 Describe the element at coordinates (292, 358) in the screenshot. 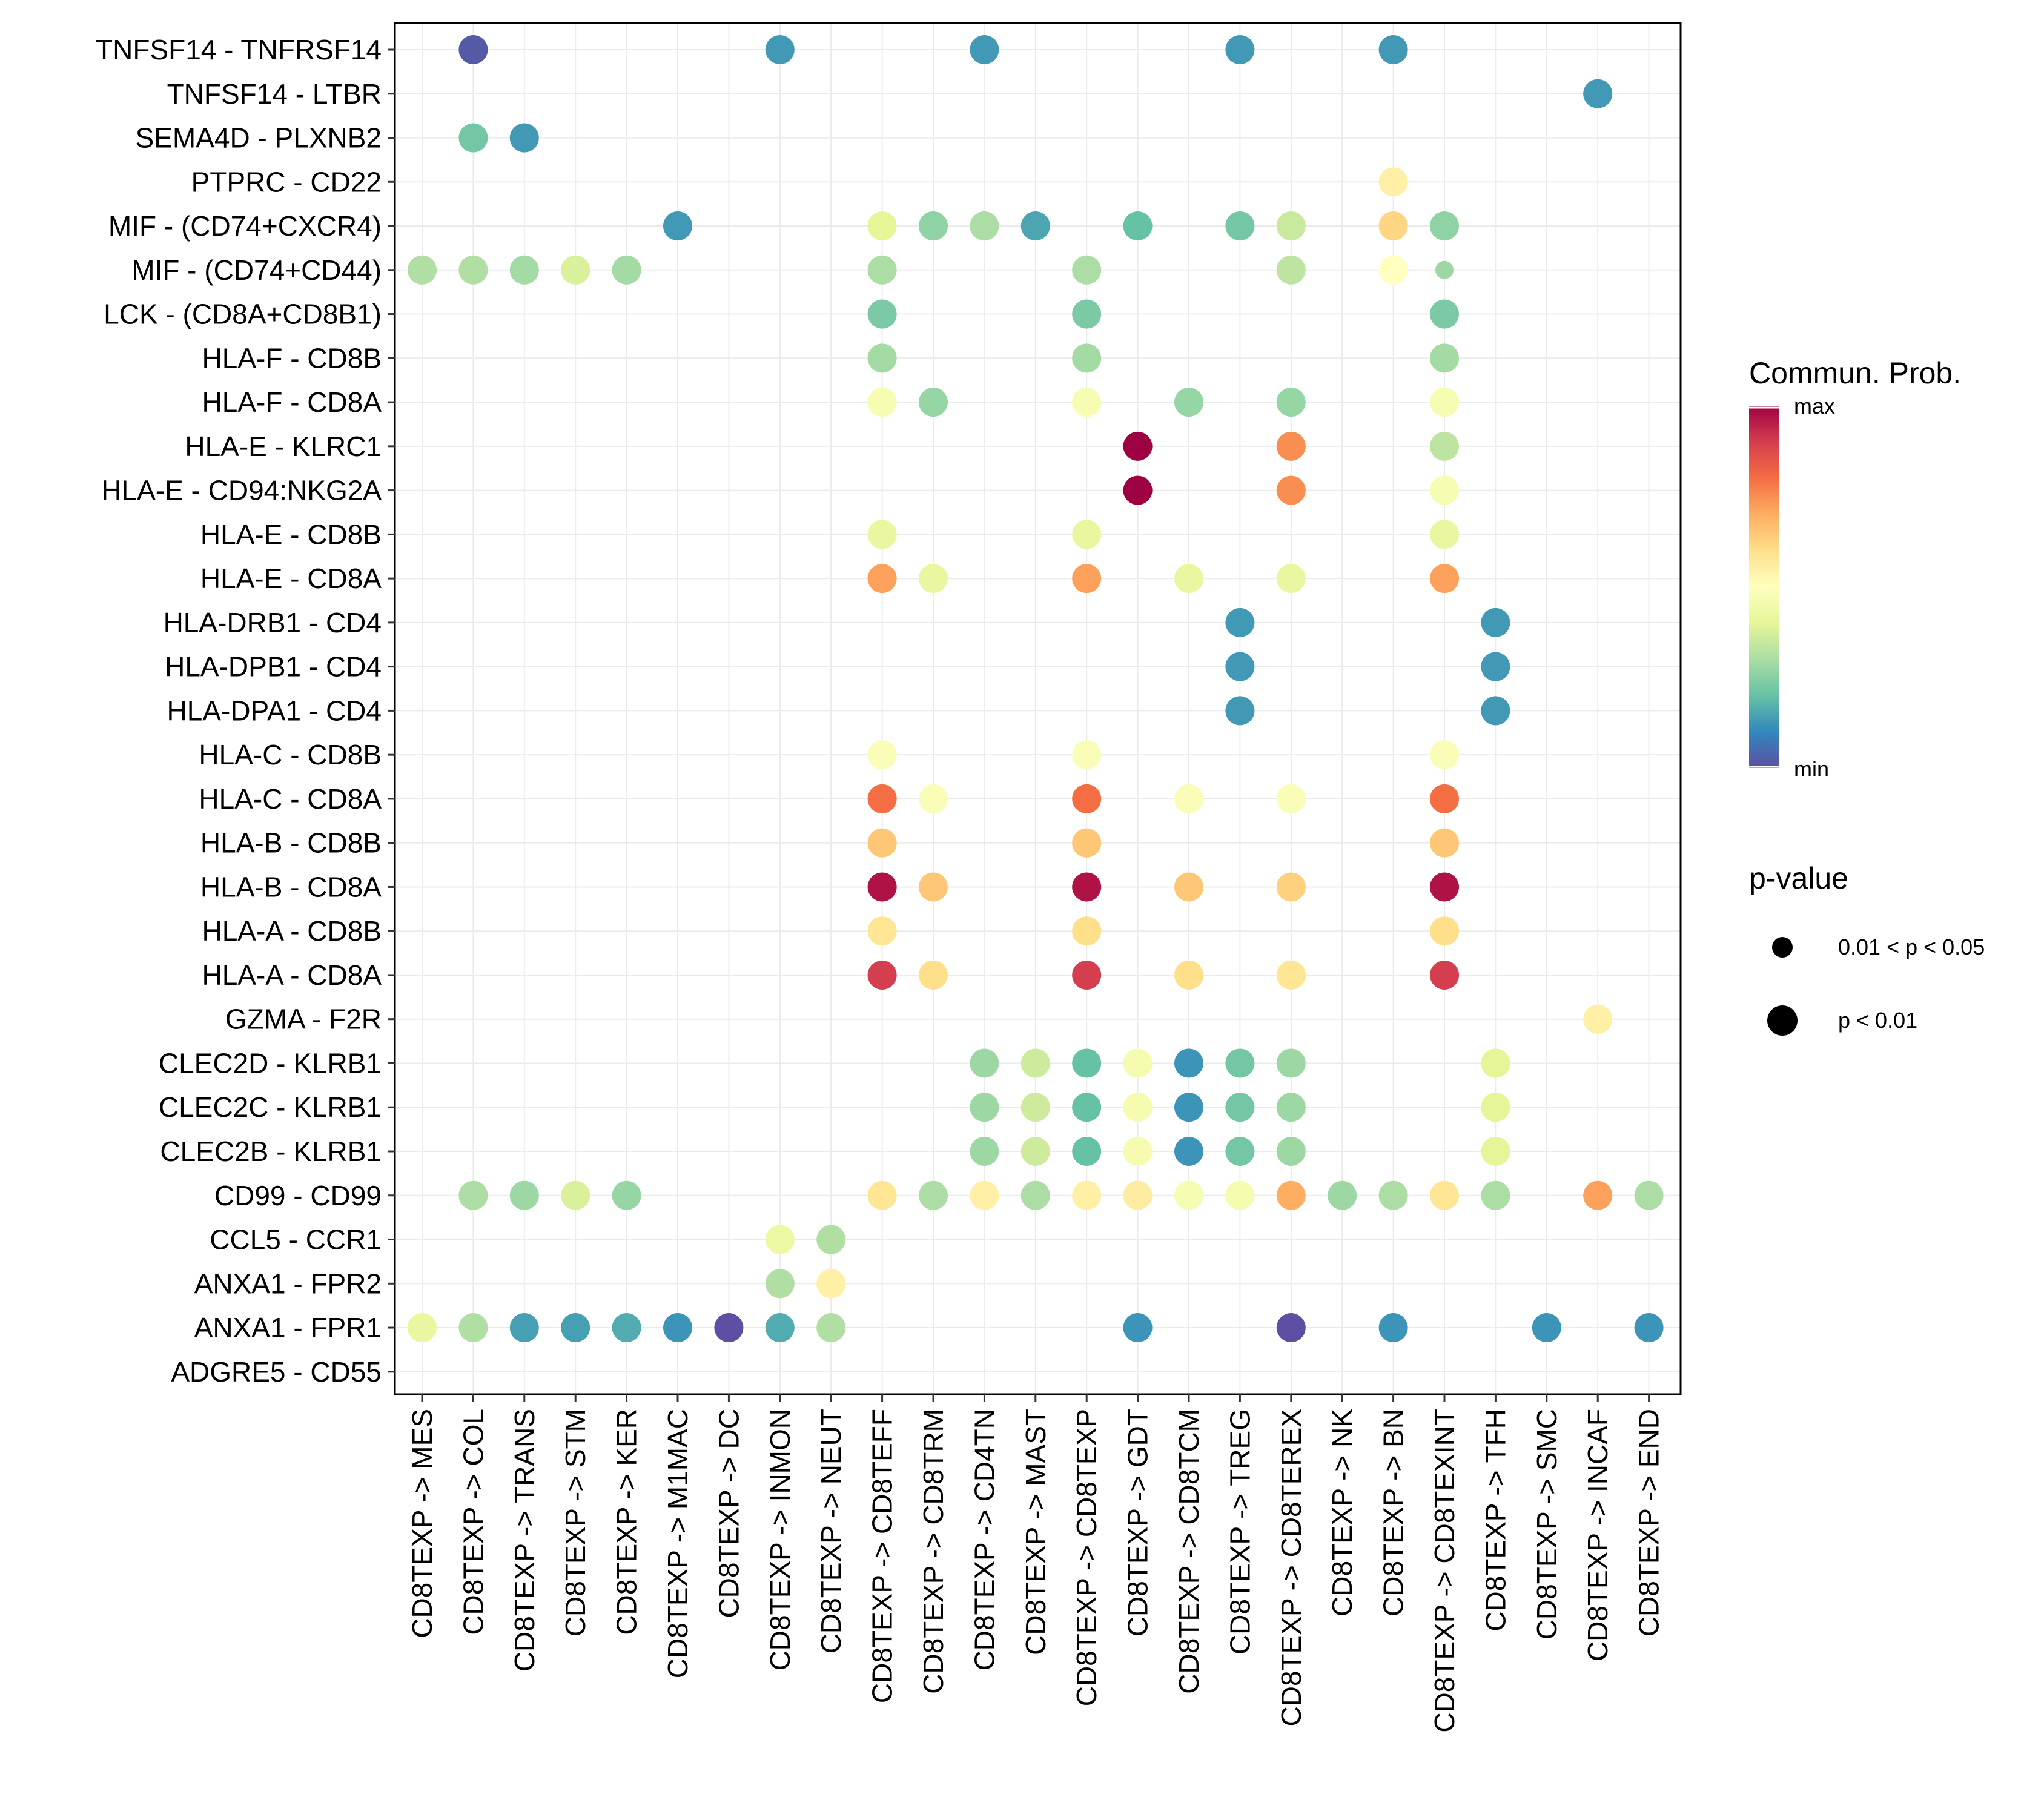

I see `y-tick-label: HLA-F - CD8B` at that location.